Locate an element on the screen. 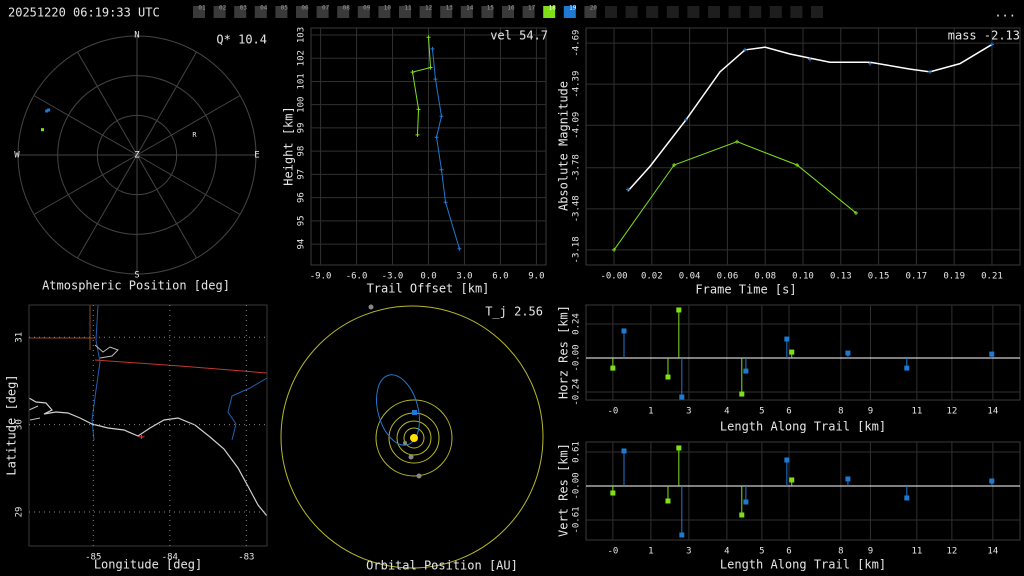 The image size is (1024, 576). tab-label: 04 is located at coordinates (264, 8).